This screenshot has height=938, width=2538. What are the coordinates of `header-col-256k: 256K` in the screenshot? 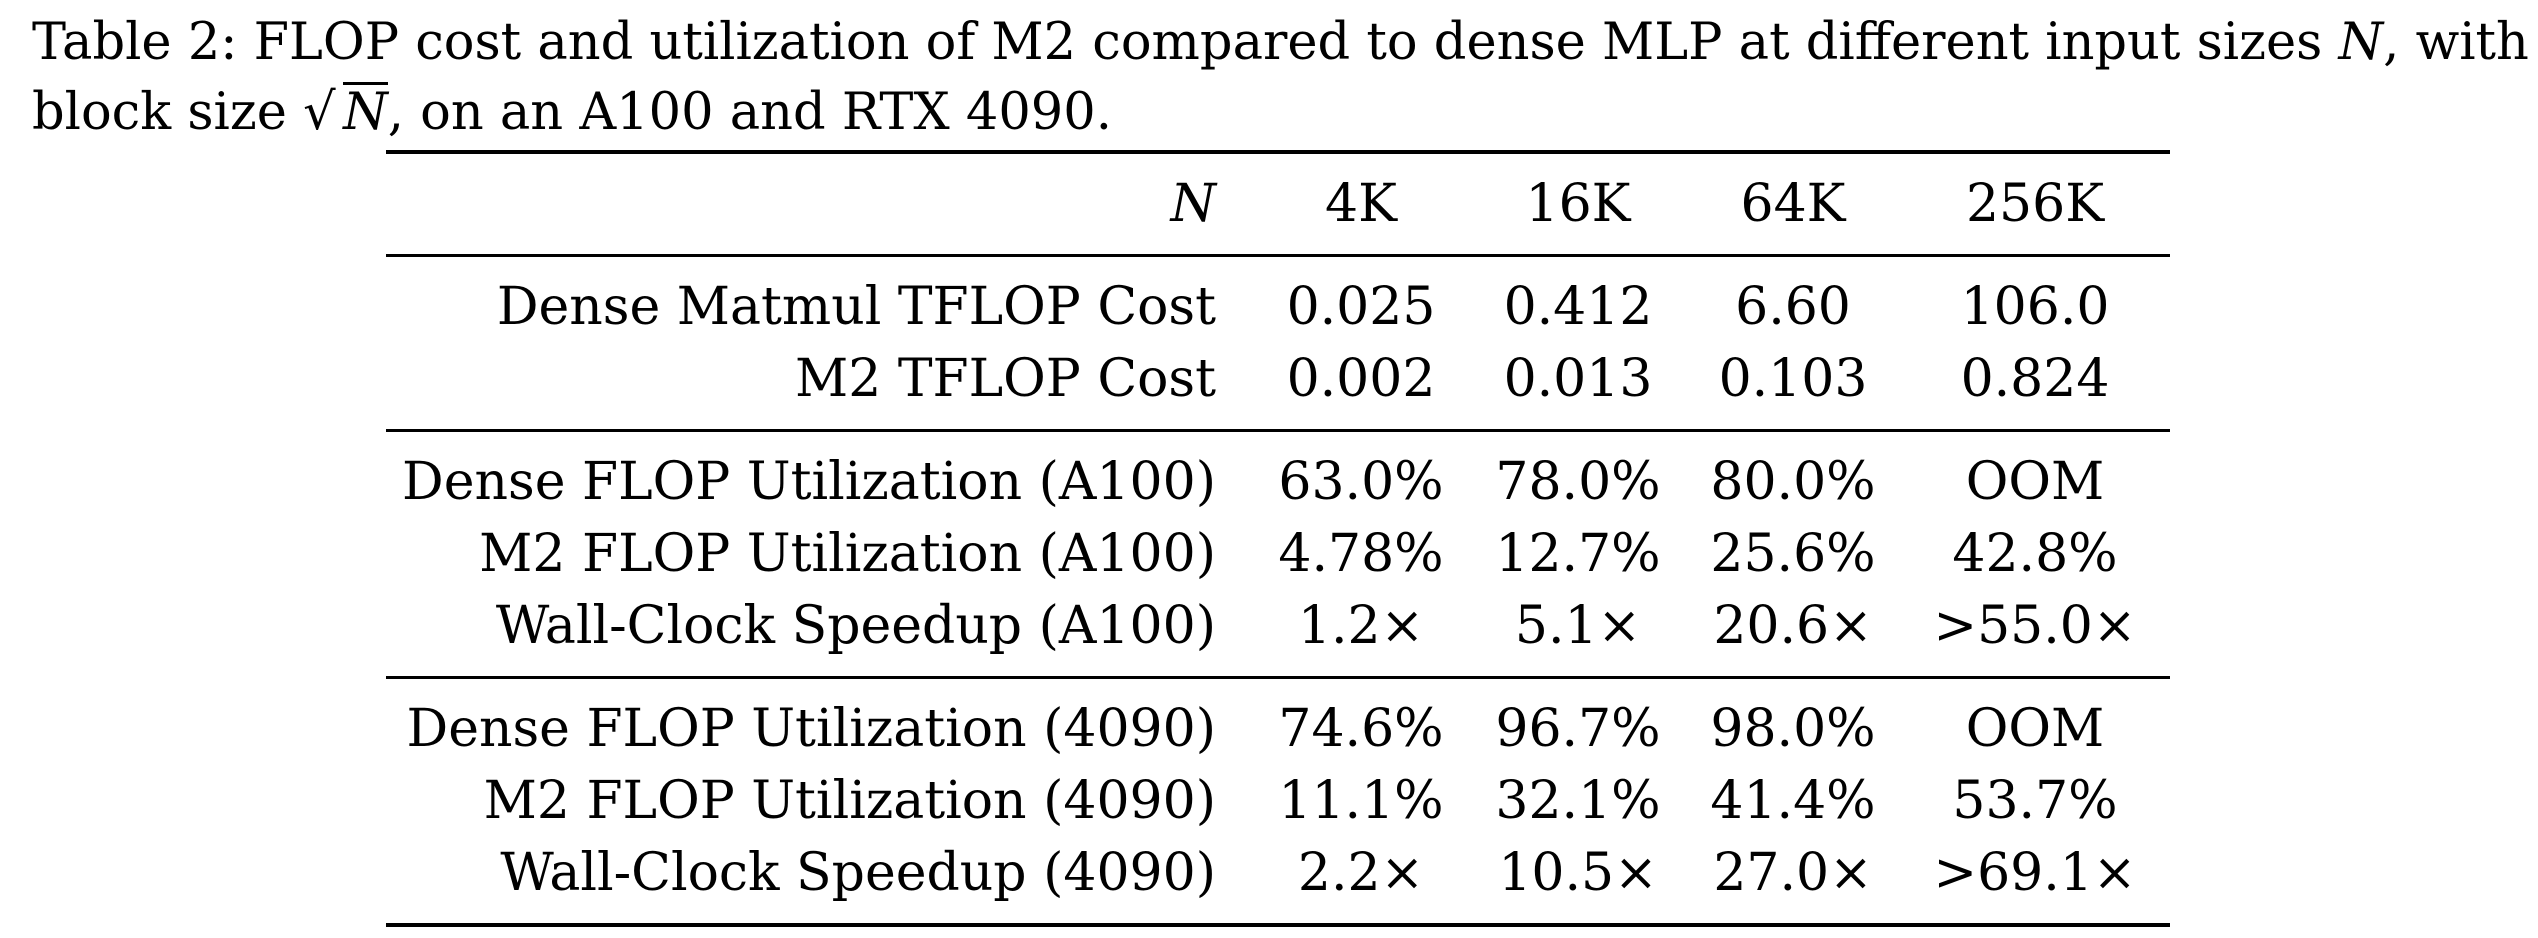 It's located at (2035, 203).